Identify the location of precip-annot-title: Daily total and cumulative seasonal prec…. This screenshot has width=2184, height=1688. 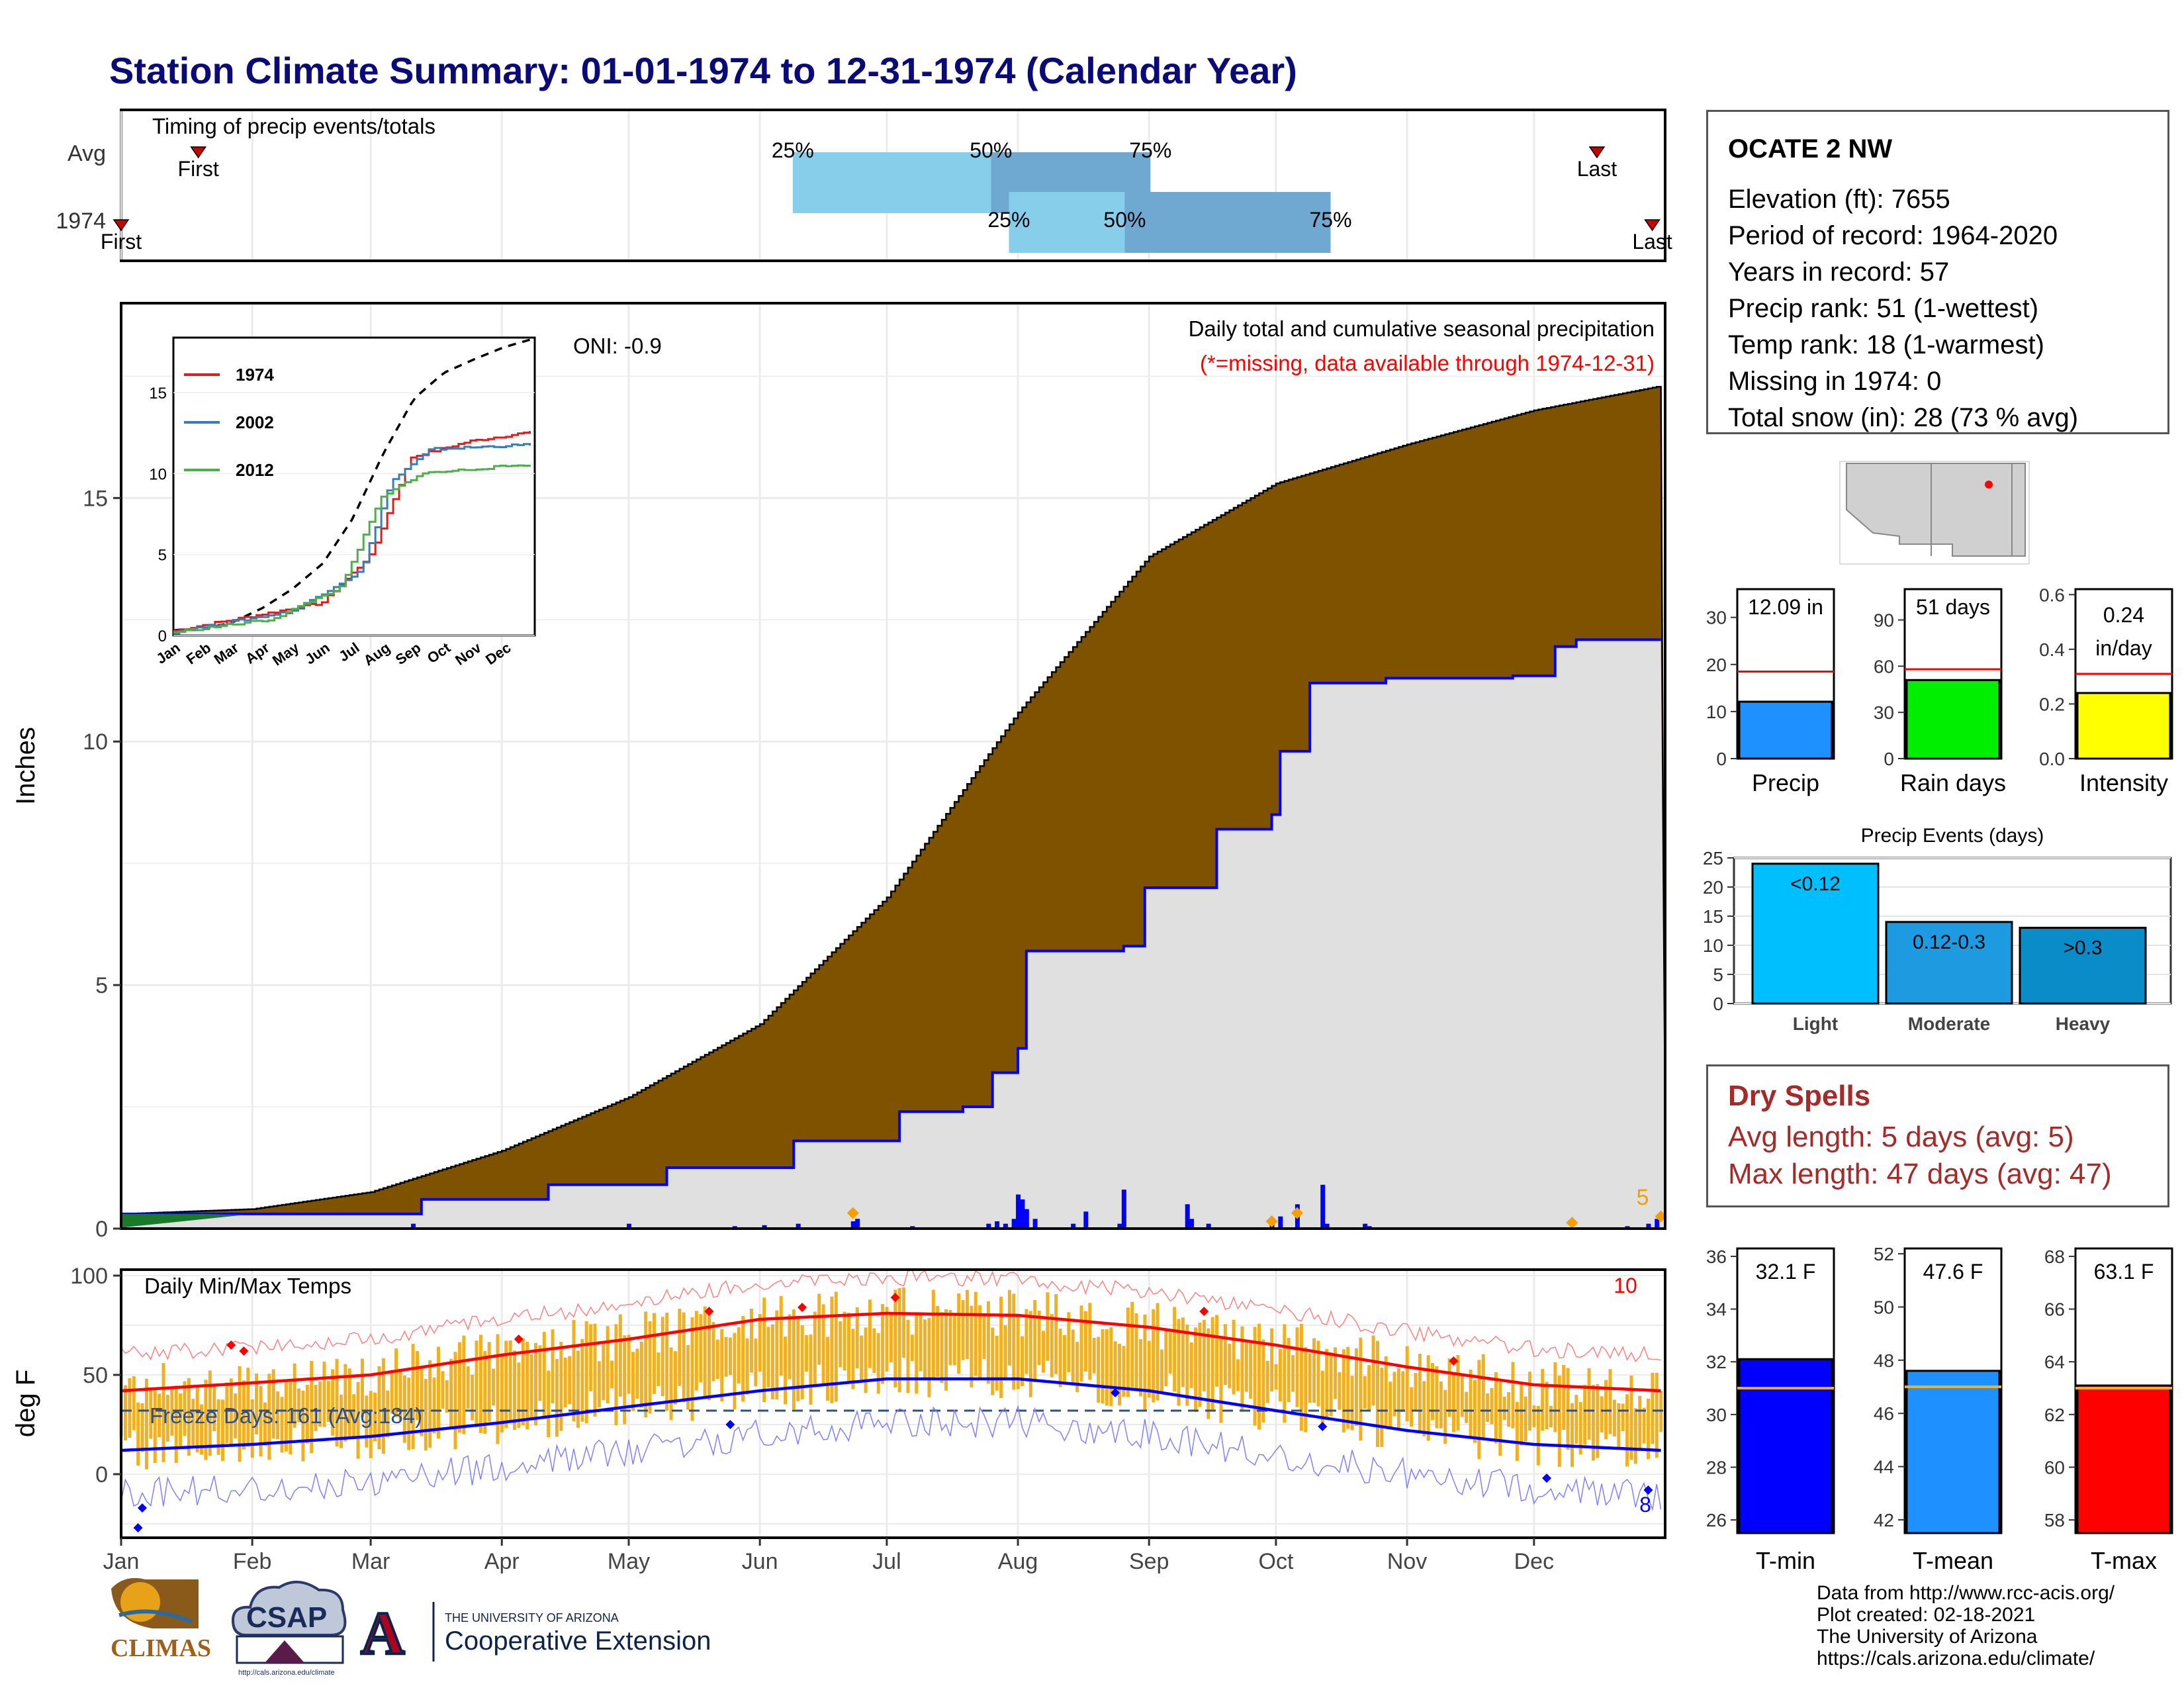
(1422, 328).